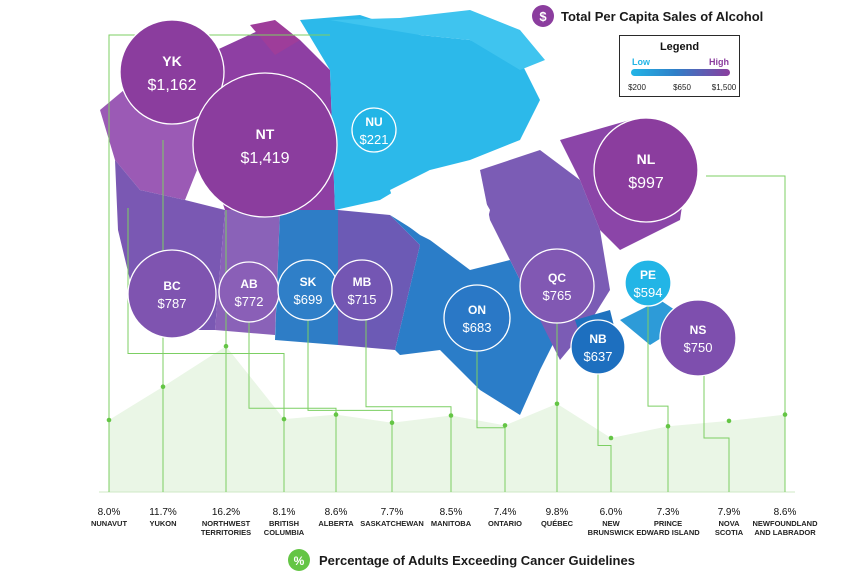 The height and width of the screenshot is (584, 850). Describe the element at coordinates (729, 523) in the screenshot. I see `category-label: NOVA` at that location.